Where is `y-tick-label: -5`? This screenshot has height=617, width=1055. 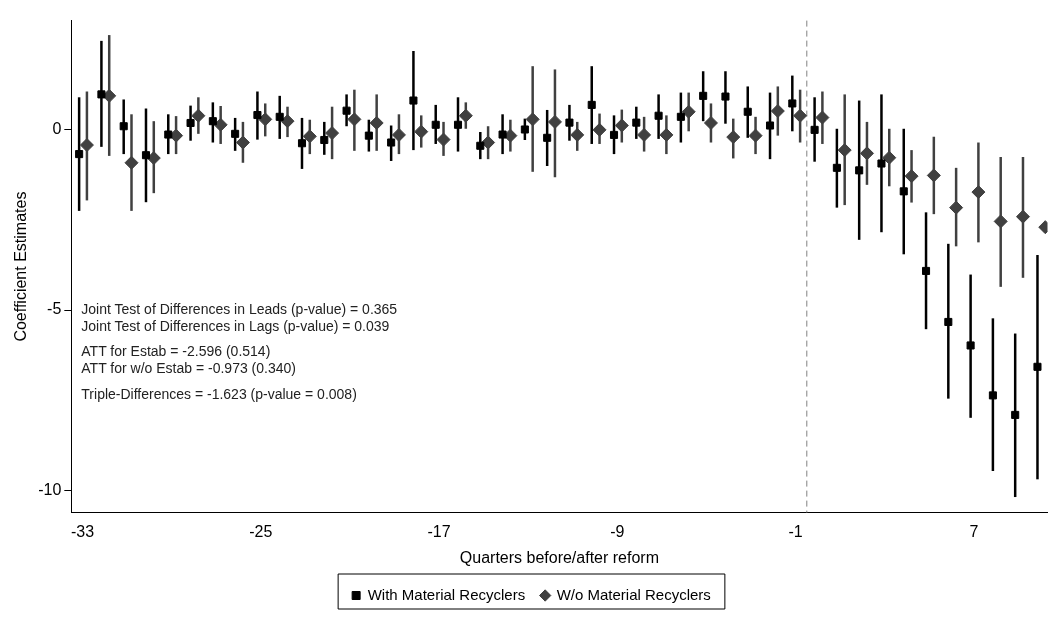 y-tick-label: -5 is located at coordinates (54, 309).